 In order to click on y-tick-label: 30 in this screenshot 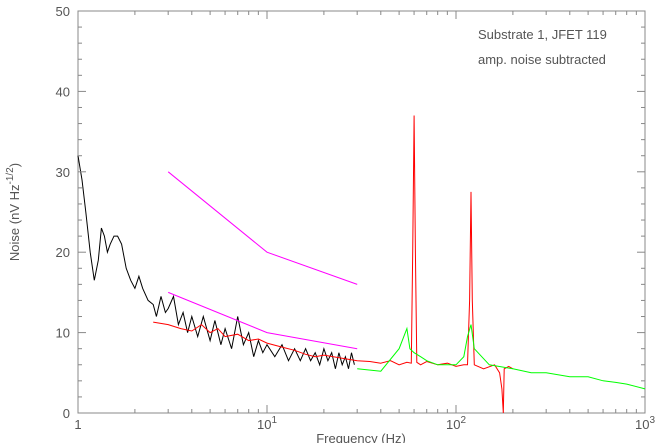, I will do `click(63, 172)`.